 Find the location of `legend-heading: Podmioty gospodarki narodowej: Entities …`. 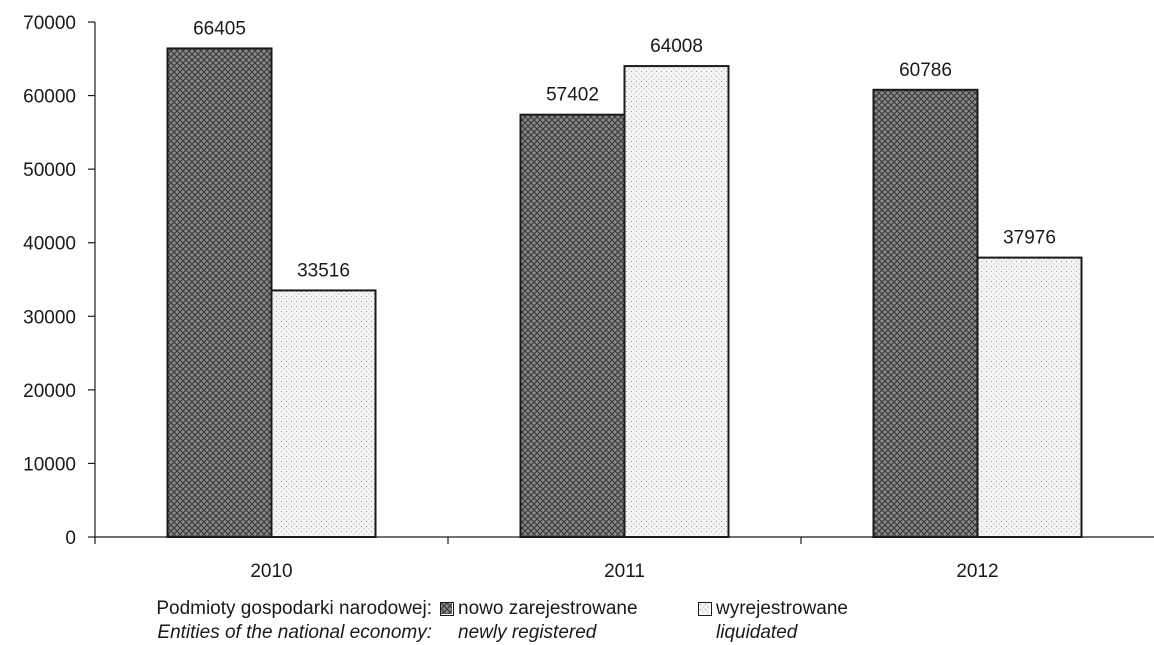

legend-heading: Podmioty gospodarki narodowej: Entities … is located at coordinates (256, 621).